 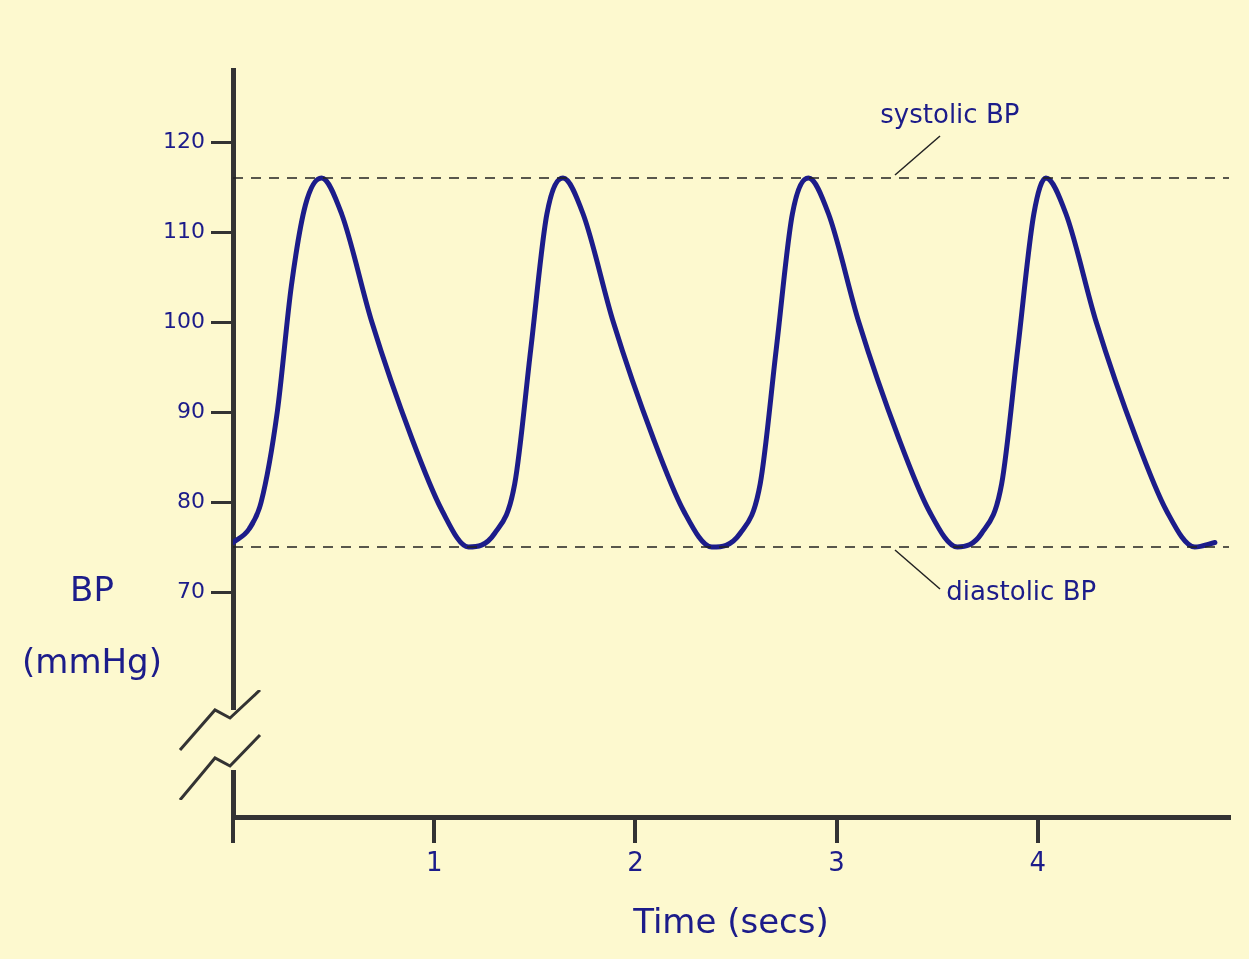 I want to click on ref-line-label: diastolic BP, so click(x=1021, y=590).